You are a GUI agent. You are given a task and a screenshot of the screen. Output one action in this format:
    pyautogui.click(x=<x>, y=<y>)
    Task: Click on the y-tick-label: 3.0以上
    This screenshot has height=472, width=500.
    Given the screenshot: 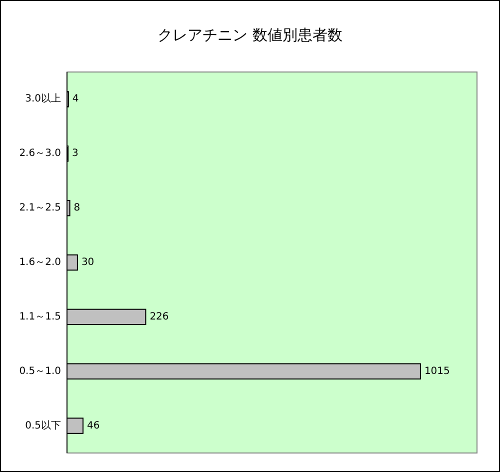 What is the action you would take?
    pyautogui.click(x=43, y=98)
    